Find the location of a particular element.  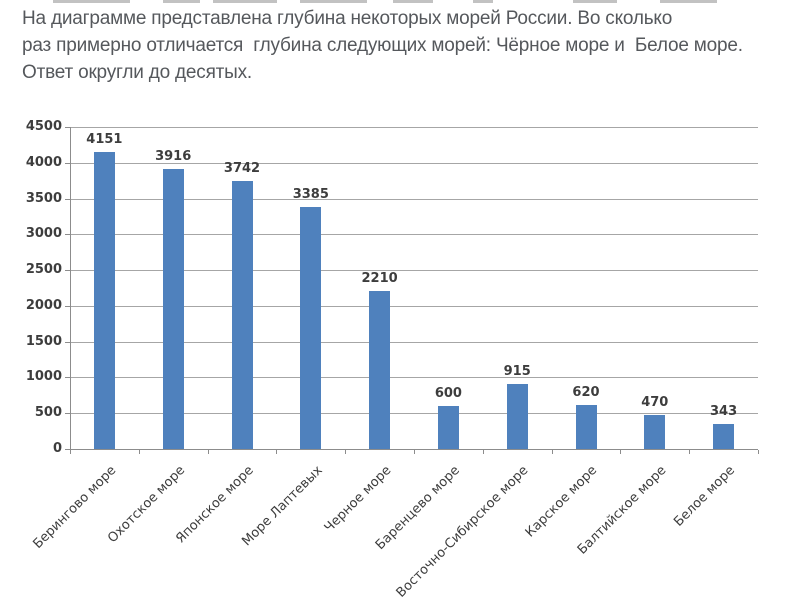

y-axis-label: 3500 is located at coordinates (43, 198).